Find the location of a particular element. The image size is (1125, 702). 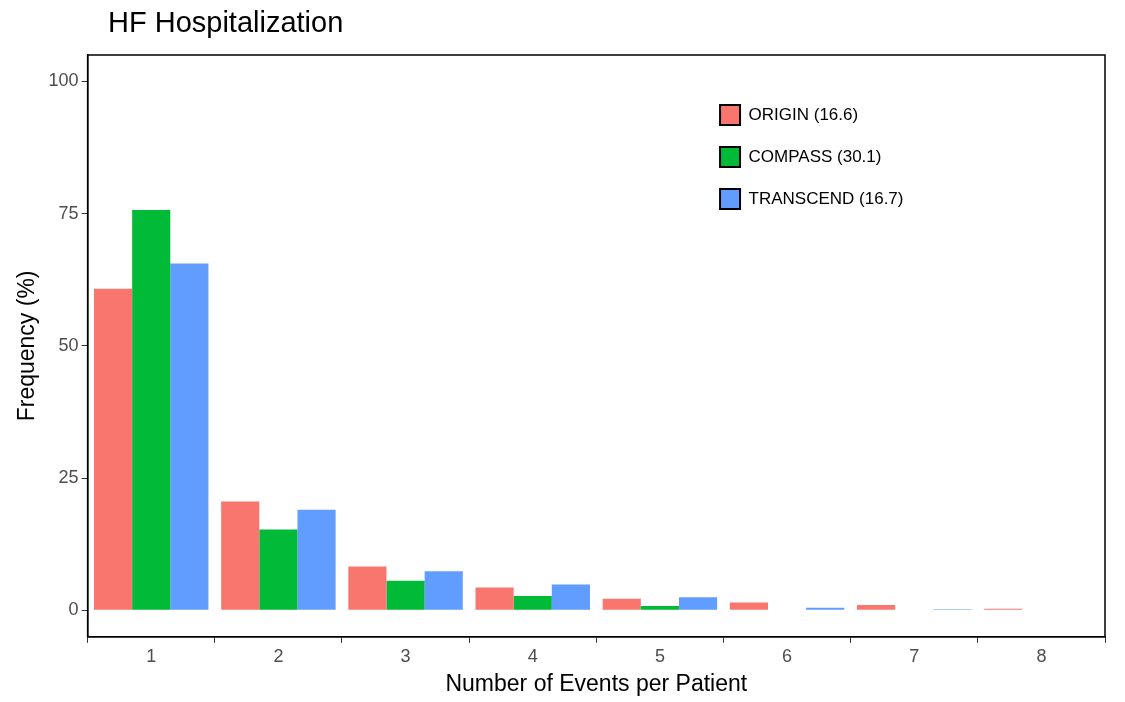

x-tick-label: 1 is located at coordinates (151, 655).